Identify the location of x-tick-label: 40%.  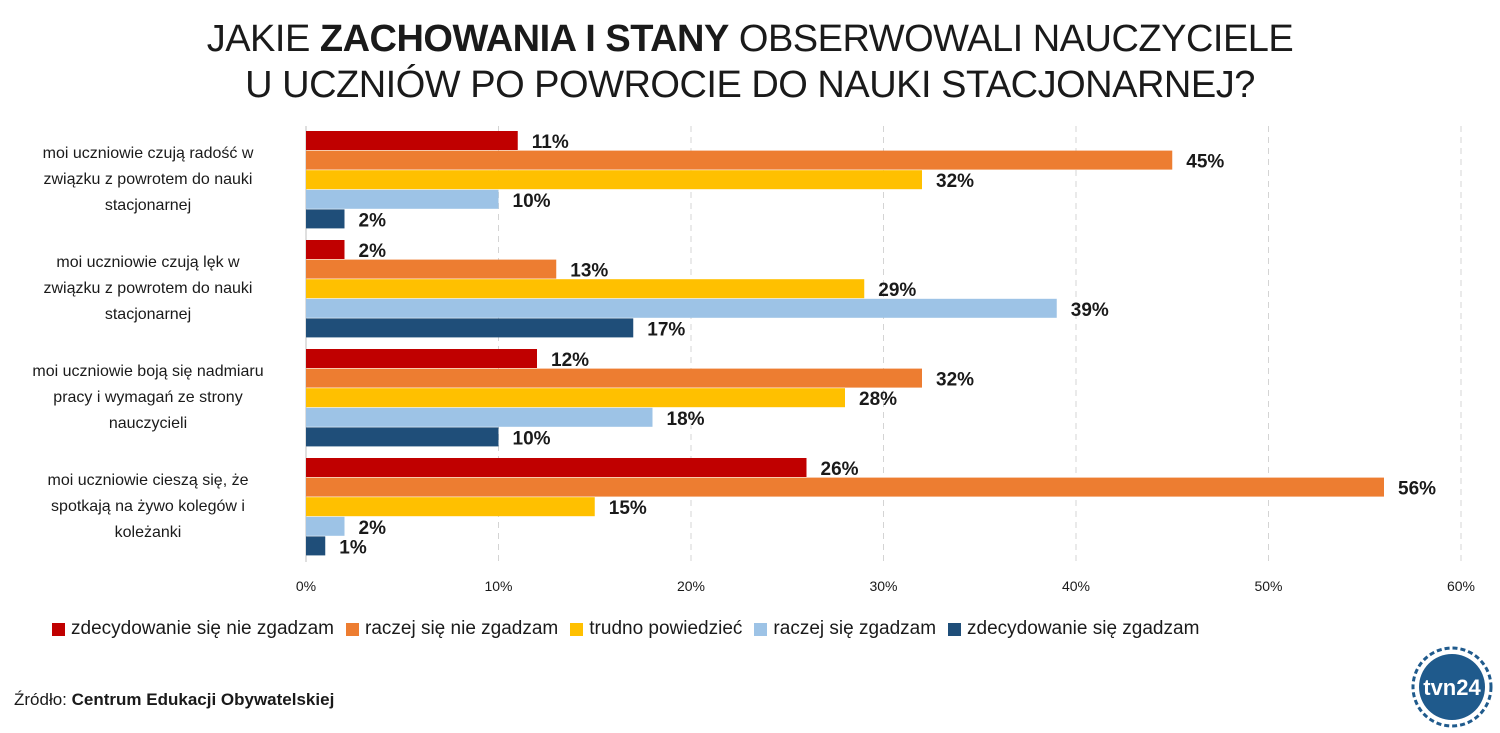
(1076, 586).